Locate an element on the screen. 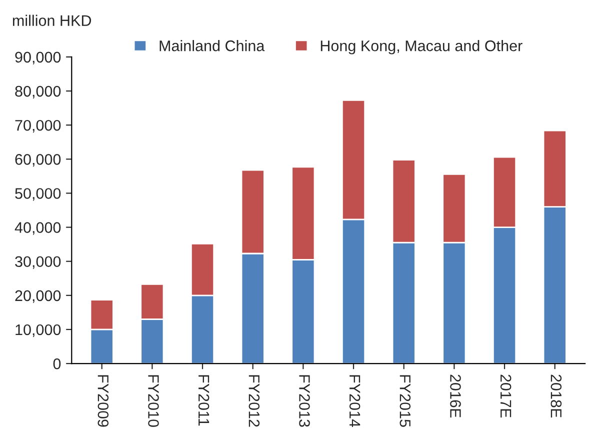  legend-label: Mainland China is located at coordinates (212, 46).